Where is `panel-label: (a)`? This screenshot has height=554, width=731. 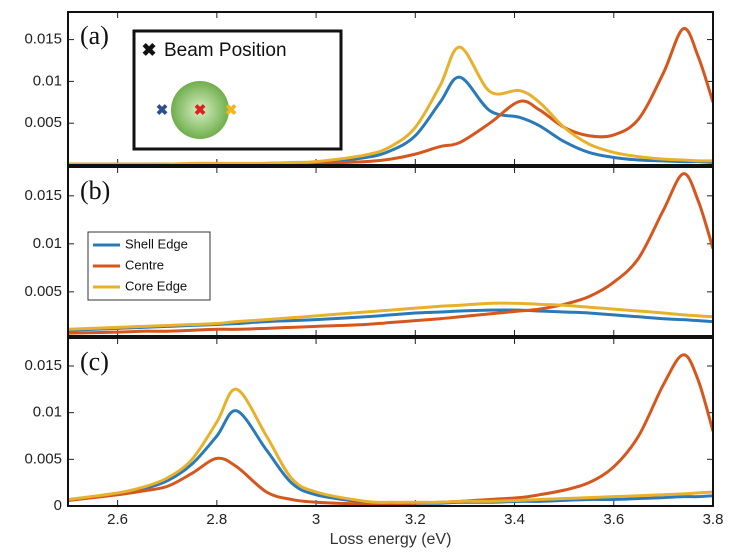 panel-label: (a) is located at coordinates (94, 35).